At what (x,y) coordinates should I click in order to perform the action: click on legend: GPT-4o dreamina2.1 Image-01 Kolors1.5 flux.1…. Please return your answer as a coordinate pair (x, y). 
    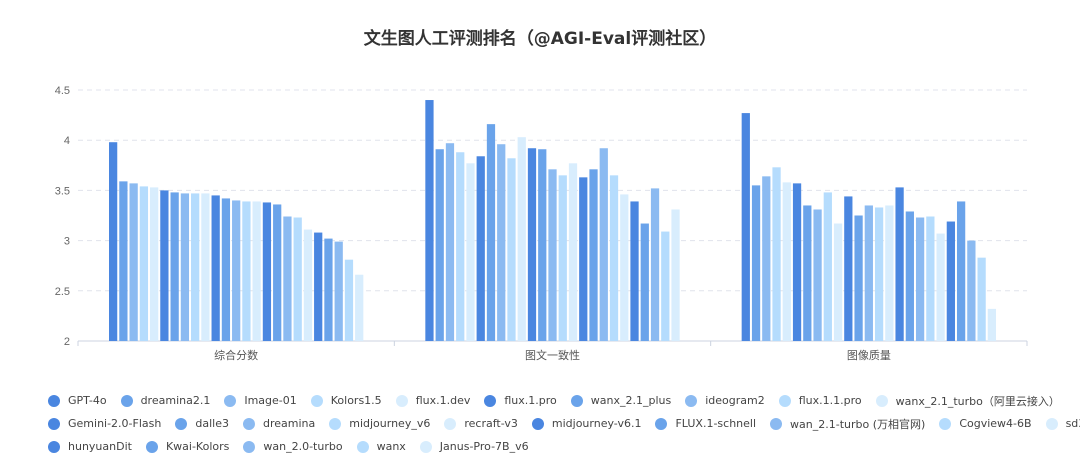
    Looking at the image, I should click on (564, 423).